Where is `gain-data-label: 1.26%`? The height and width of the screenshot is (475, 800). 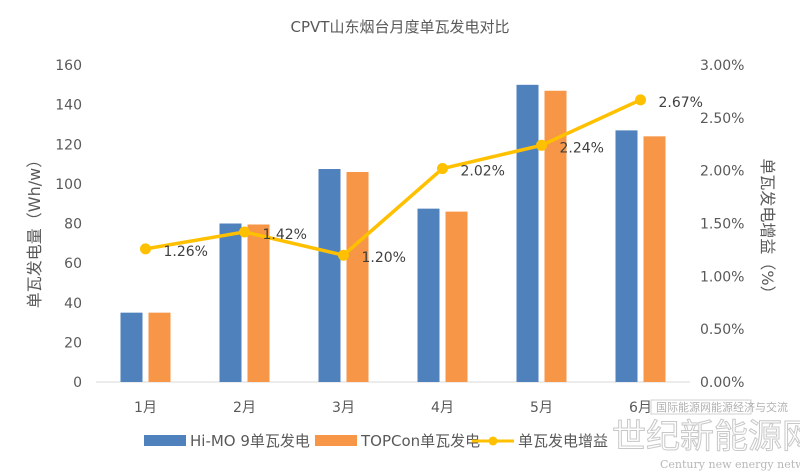 gain-data-label: 1.26% is located at coordinates (186, 252).